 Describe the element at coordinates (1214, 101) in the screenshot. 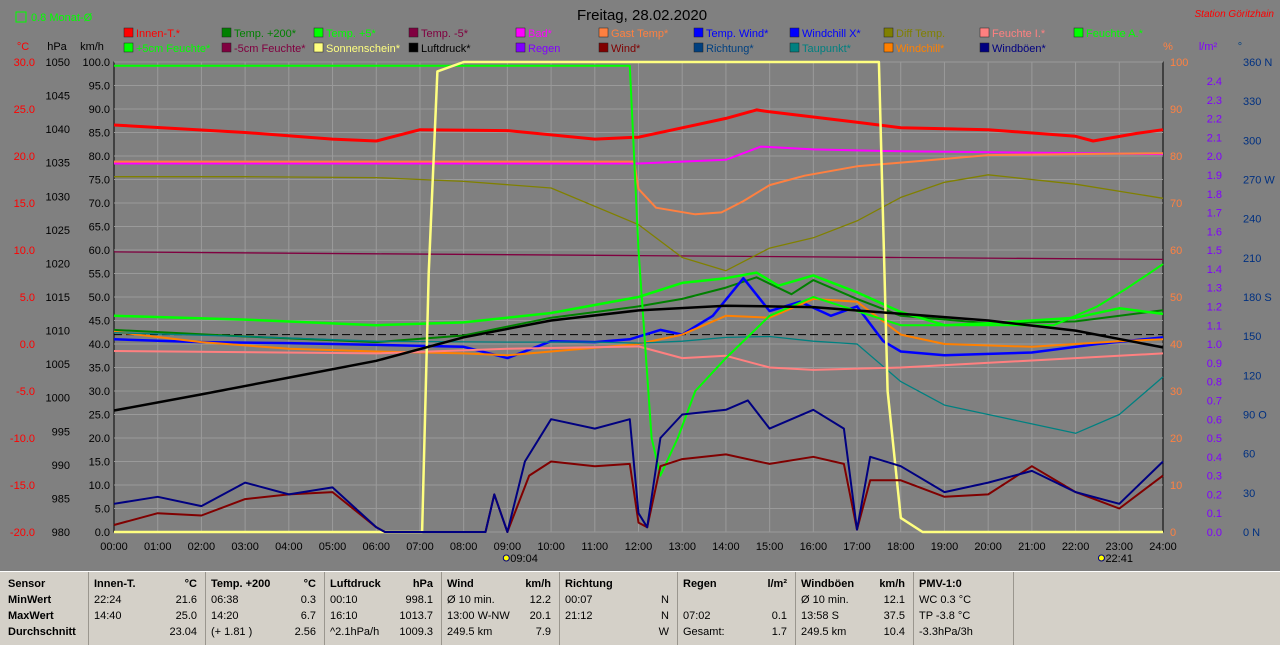

I see `rain-tick-label: 2.3` at that location.